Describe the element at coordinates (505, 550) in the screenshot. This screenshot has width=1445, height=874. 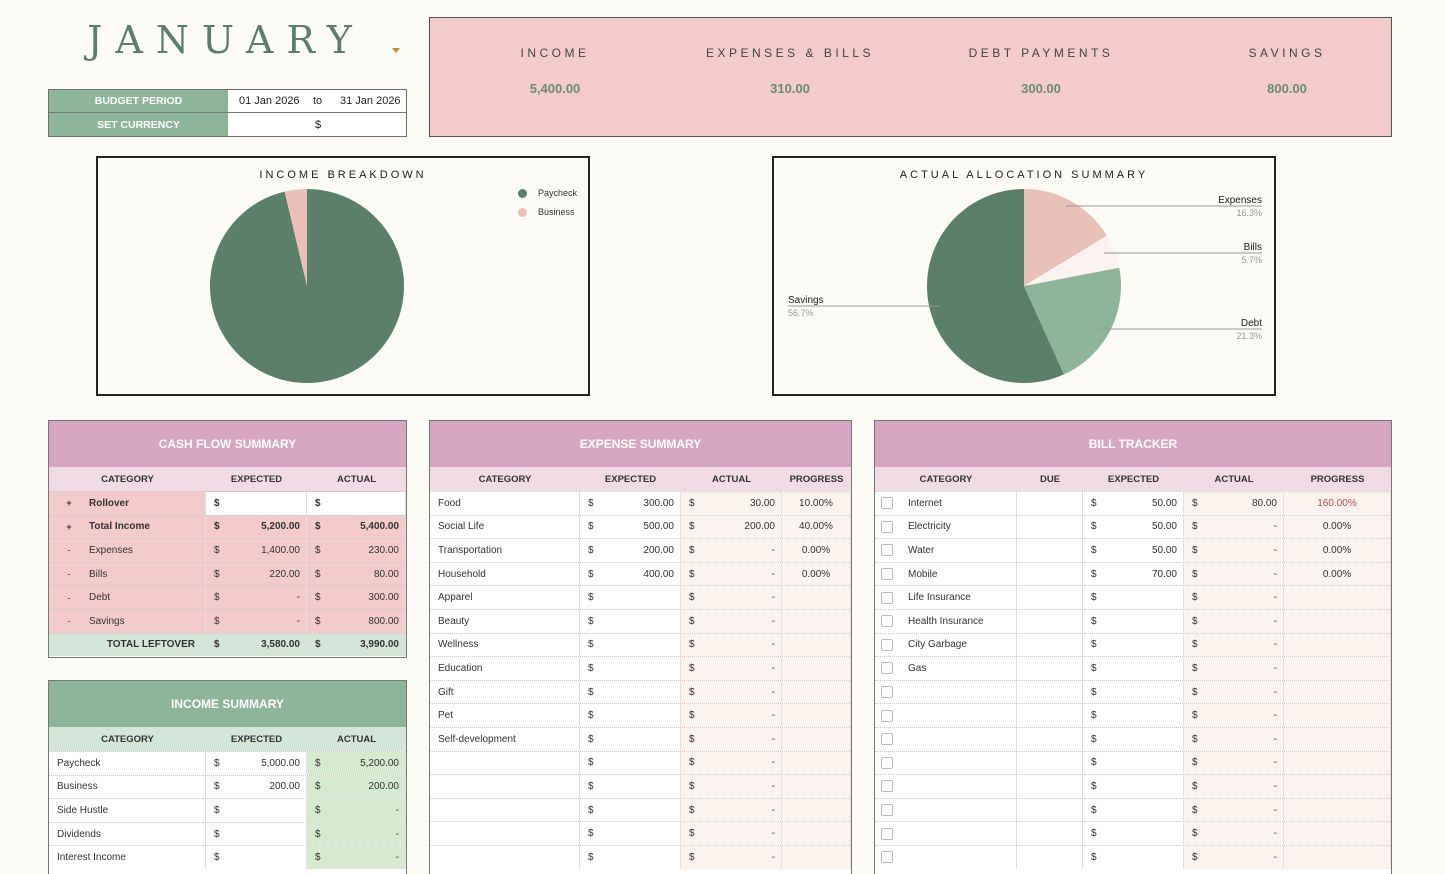
I see `row-category: Transportation` at that location.